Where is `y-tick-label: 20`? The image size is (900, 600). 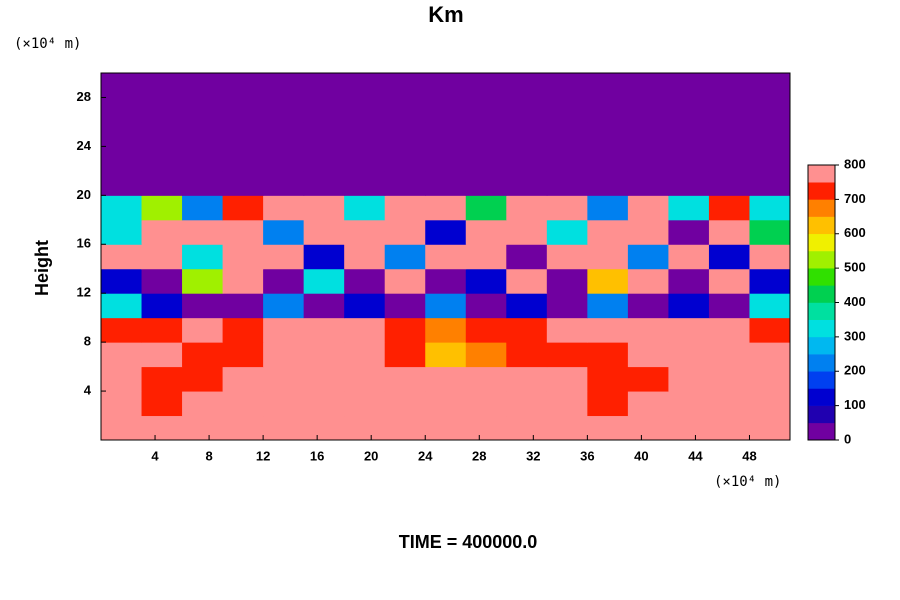 y-tick-label: 20 is located at coordinates (84, 194).